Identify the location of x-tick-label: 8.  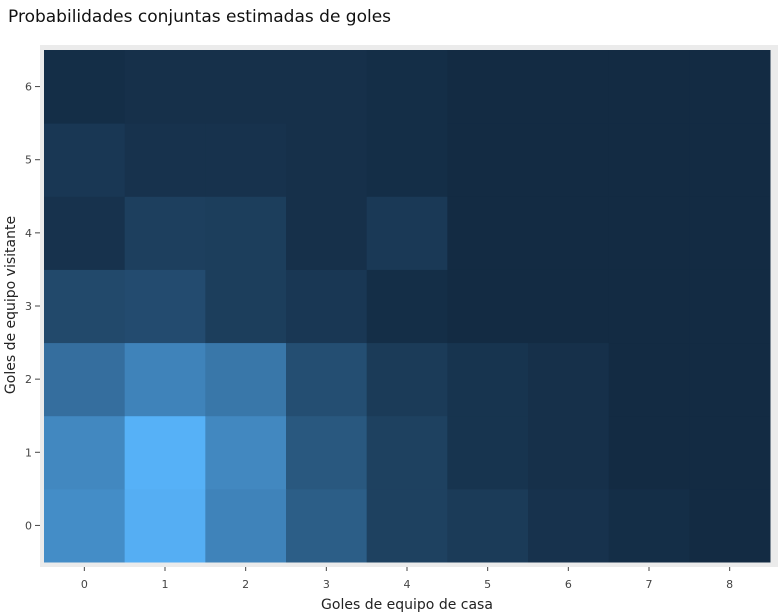
(729, 584).